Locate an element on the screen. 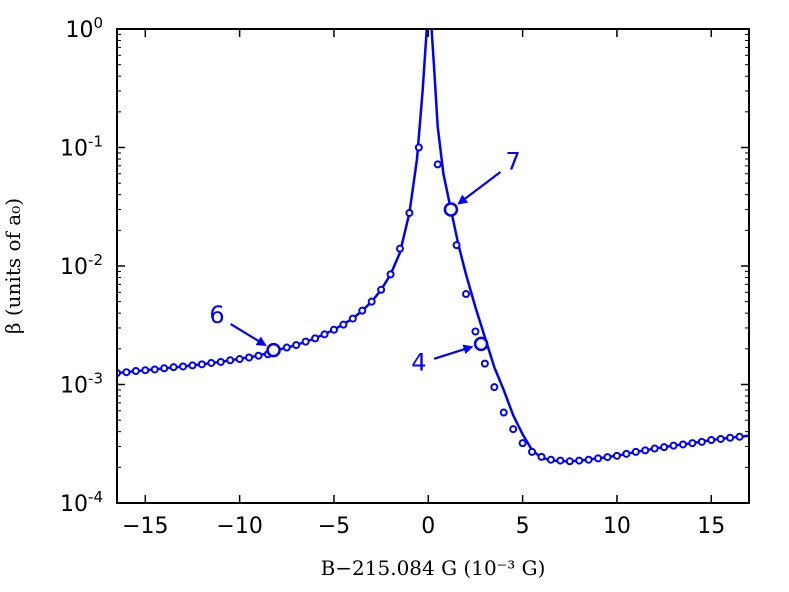 This screenshot has width=789, height=592. x-tick-label: −10 is located at coordinates (239, 526).